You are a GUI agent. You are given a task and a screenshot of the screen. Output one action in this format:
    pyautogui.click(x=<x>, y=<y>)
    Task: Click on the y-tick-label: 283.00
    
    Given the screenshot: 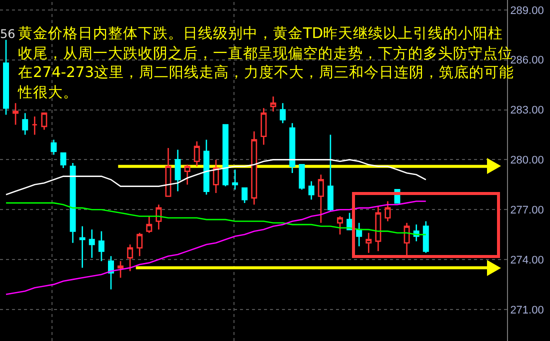 What is the action you would take?
    pyautogui.click(x=527, y=110)
    